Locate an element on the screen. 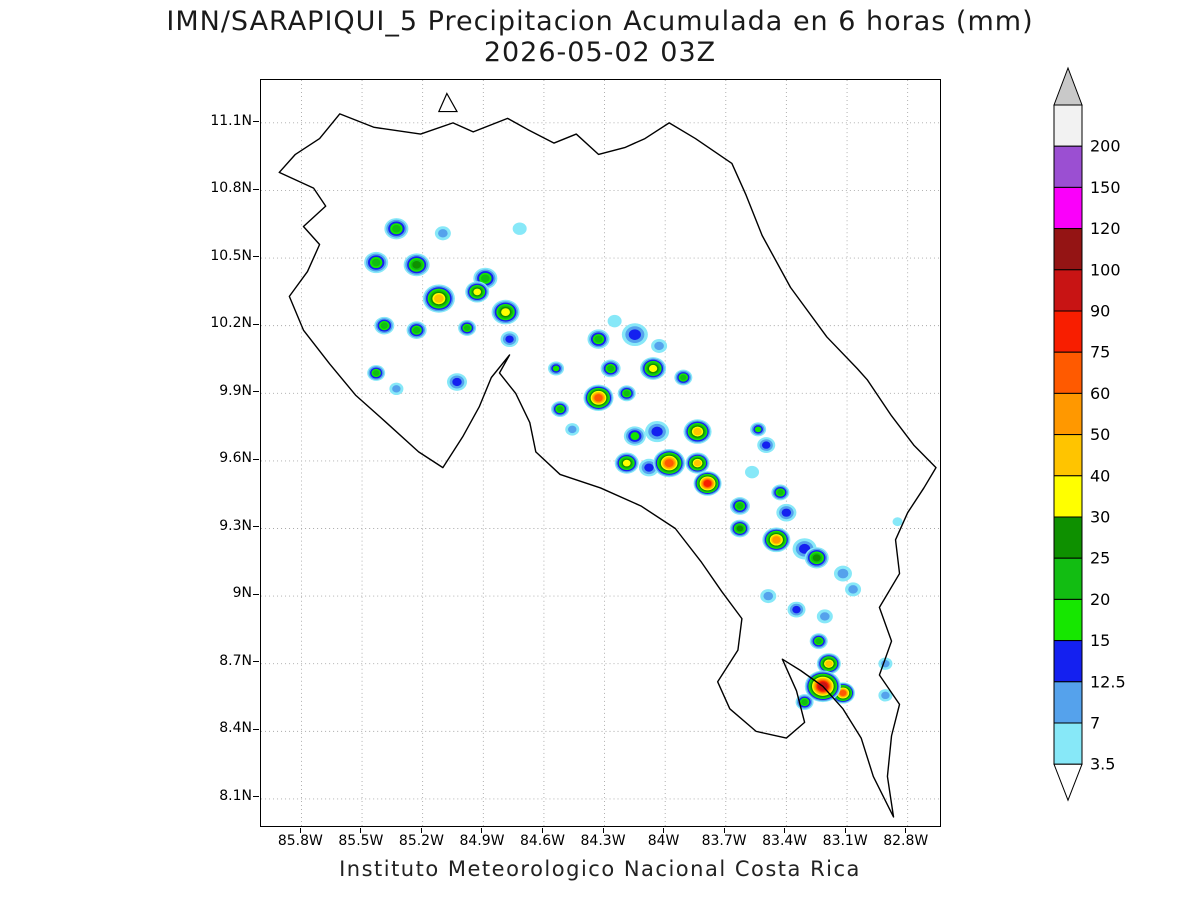 The image size is (1200, 900). x-tick-label: 83.4W is located at coordinates (785, 841).